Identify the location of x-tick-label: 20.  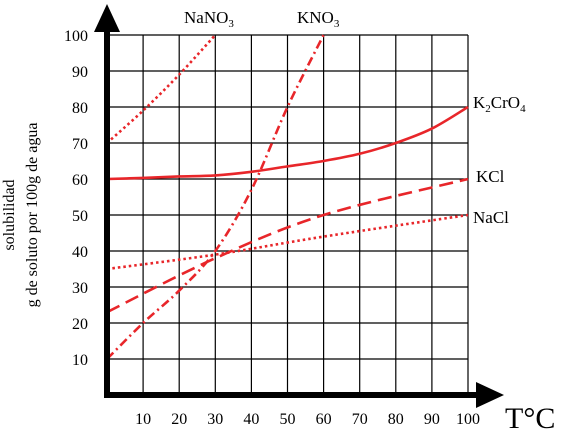
(179, 419).